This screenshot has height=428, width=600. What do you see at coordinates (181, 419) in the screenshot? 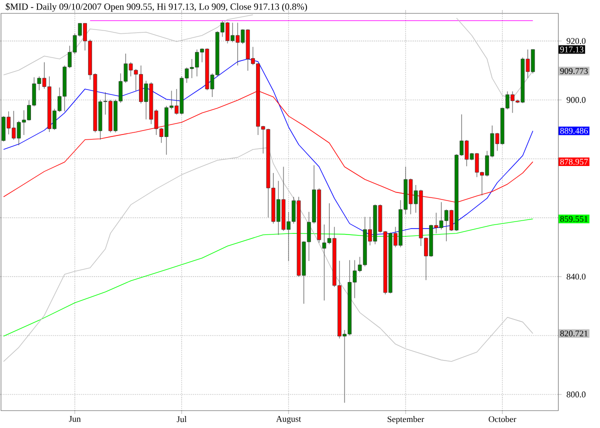
I see `x-tick-label: Jul` at bounding box center [181, 419].